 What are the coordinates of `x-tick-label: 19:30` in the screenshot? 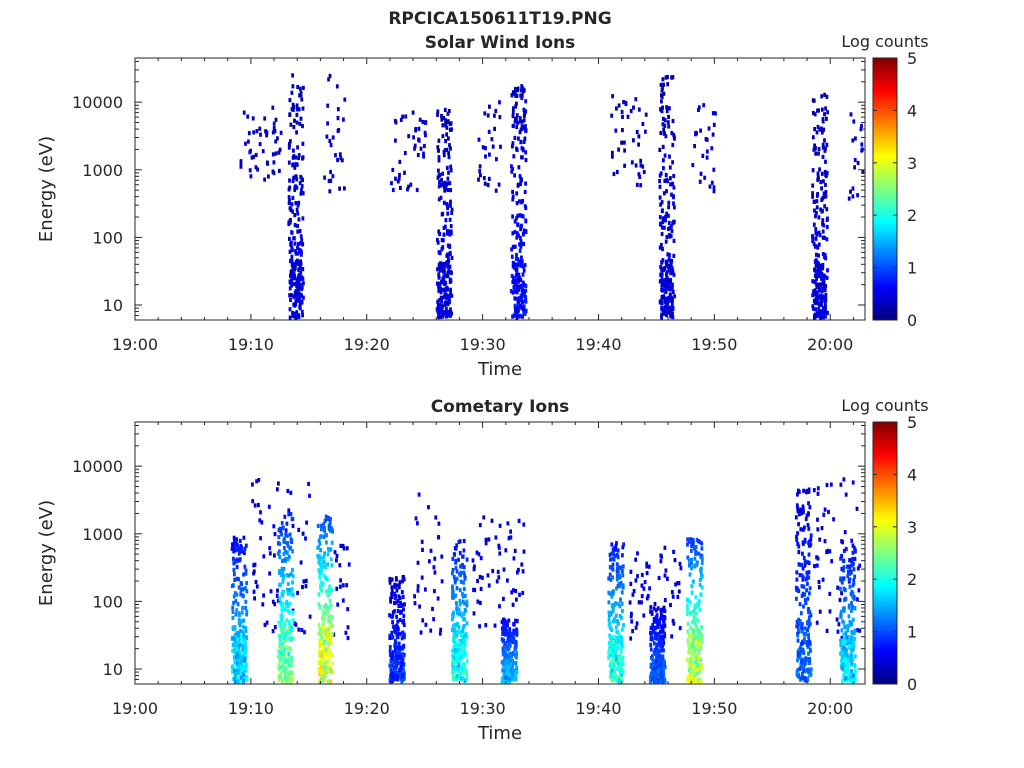 It's located at (483, 708).